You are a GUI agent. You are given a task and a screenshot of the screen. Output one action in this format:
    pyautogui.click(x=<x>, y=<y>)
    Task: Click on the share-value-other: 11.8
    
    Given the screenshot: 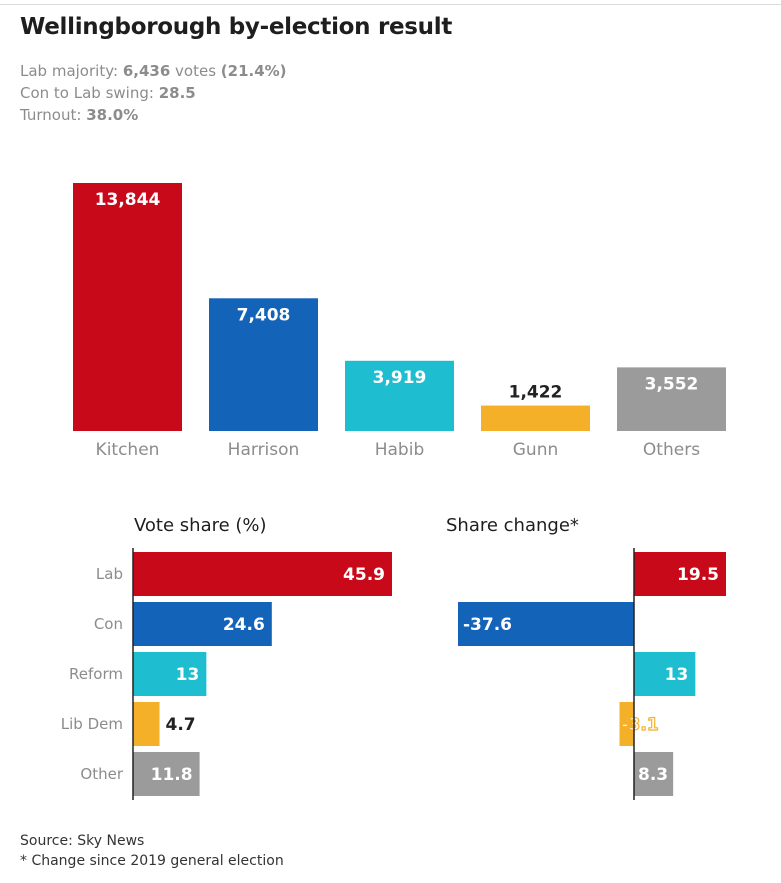 What is the action you would take?
    pyautogui.click(x=172, y=775)
    